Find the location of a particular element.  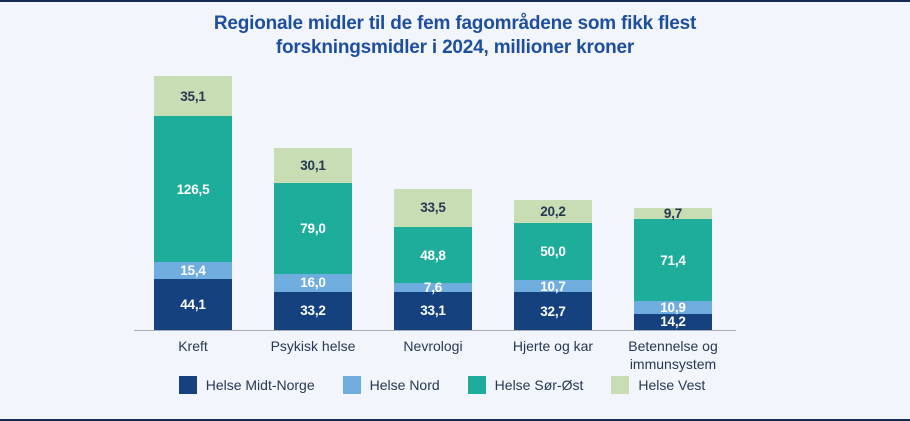

segment-value-label: 9,7 is located at coordinates (673, 214).